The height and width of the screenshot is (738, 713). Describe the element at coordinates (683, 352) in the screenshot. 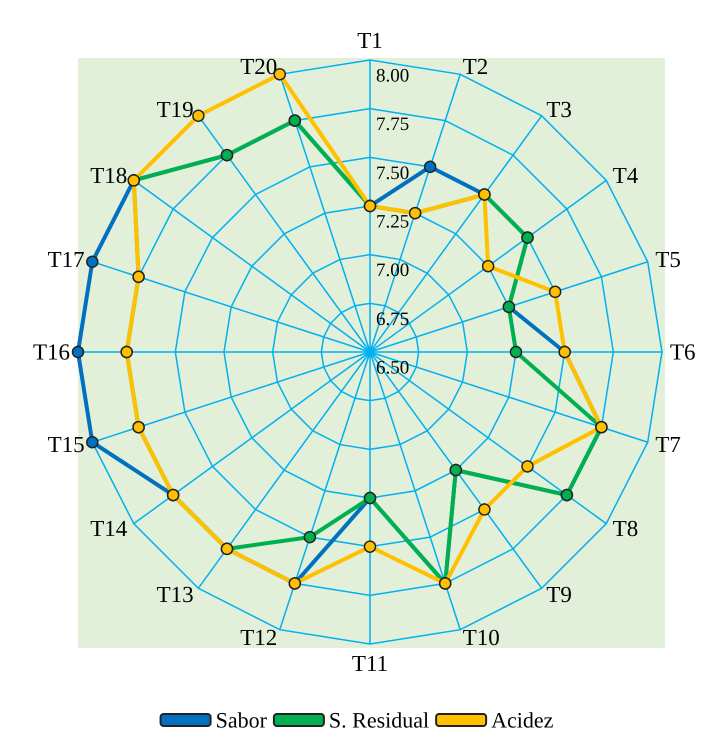

I see `spoke-label: T6` at that location.